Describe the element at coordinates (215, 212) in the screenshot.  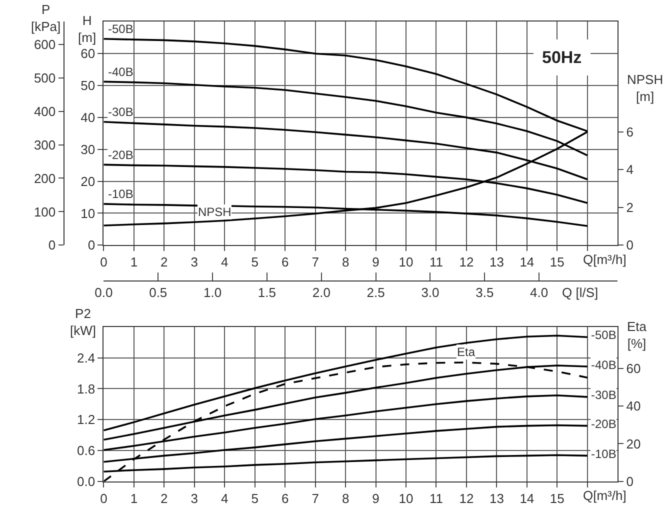
I see `series-label: NPSH` at that location.